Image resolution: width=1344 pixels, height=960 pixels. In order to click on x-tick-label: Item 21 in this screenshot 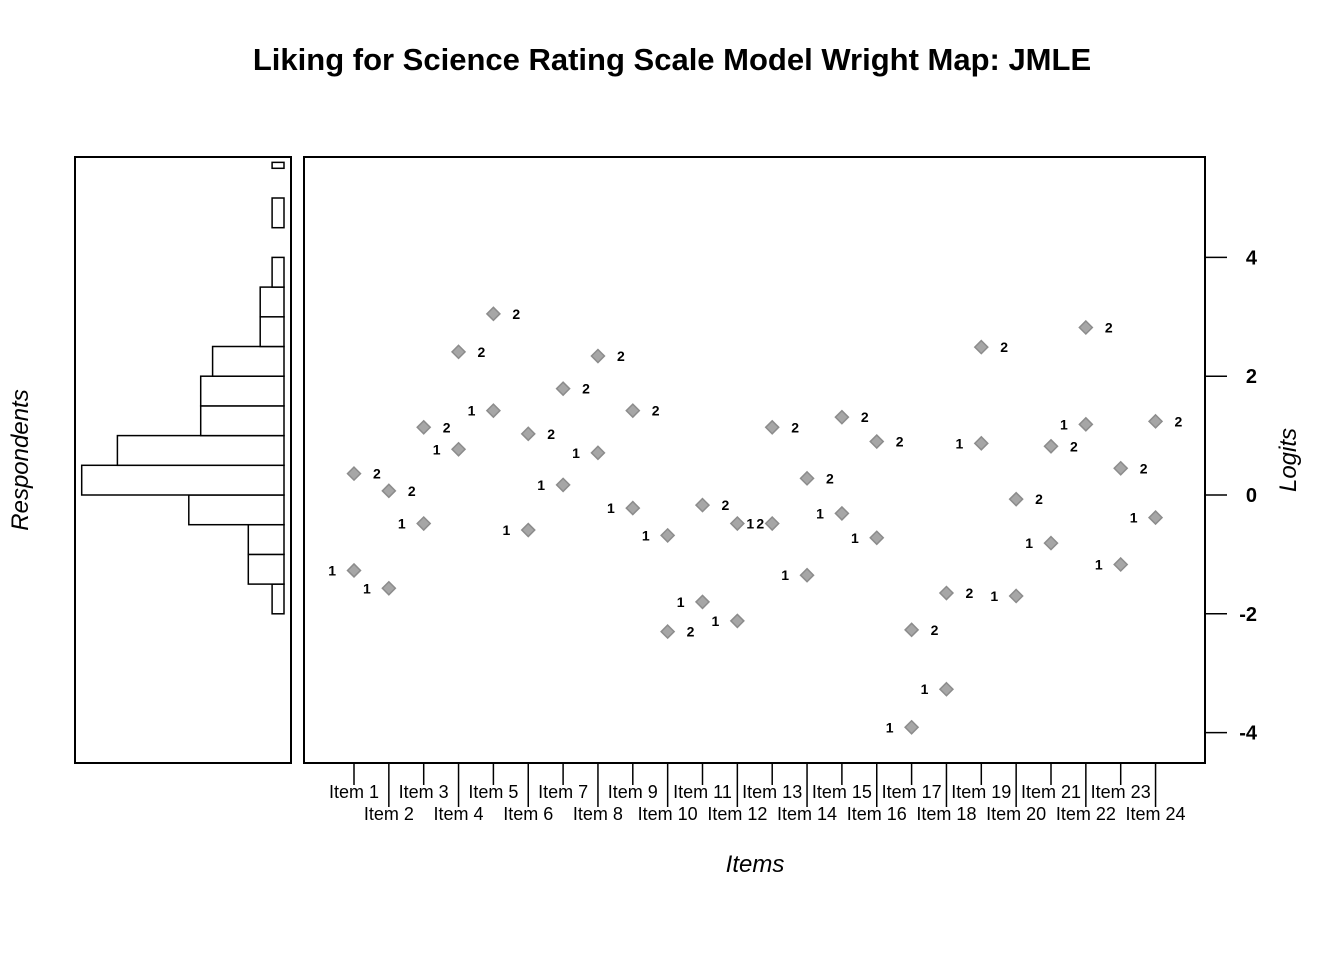, I will do `click(1051, 792)`.